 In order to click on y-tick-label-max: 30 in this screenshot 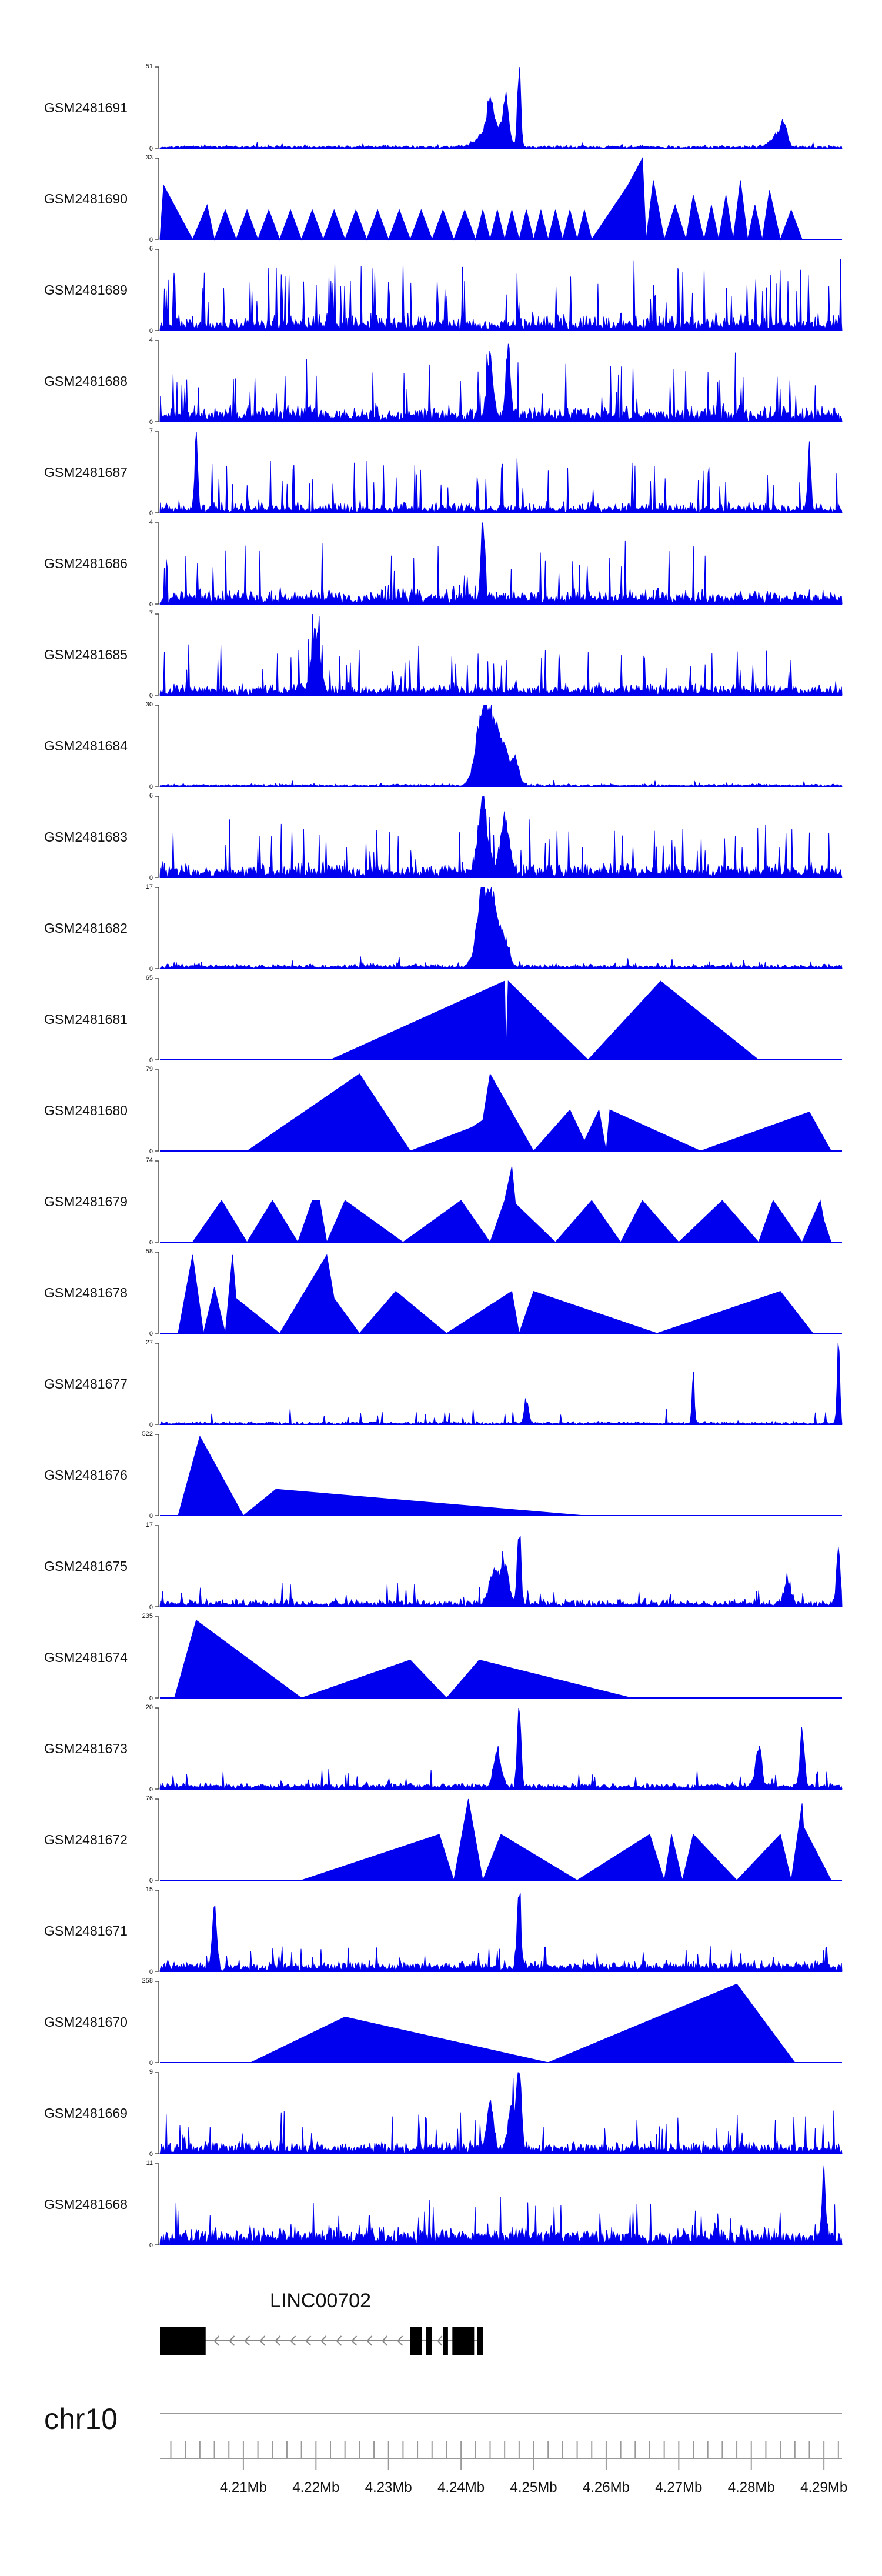, I will do `click(149, 704)`.